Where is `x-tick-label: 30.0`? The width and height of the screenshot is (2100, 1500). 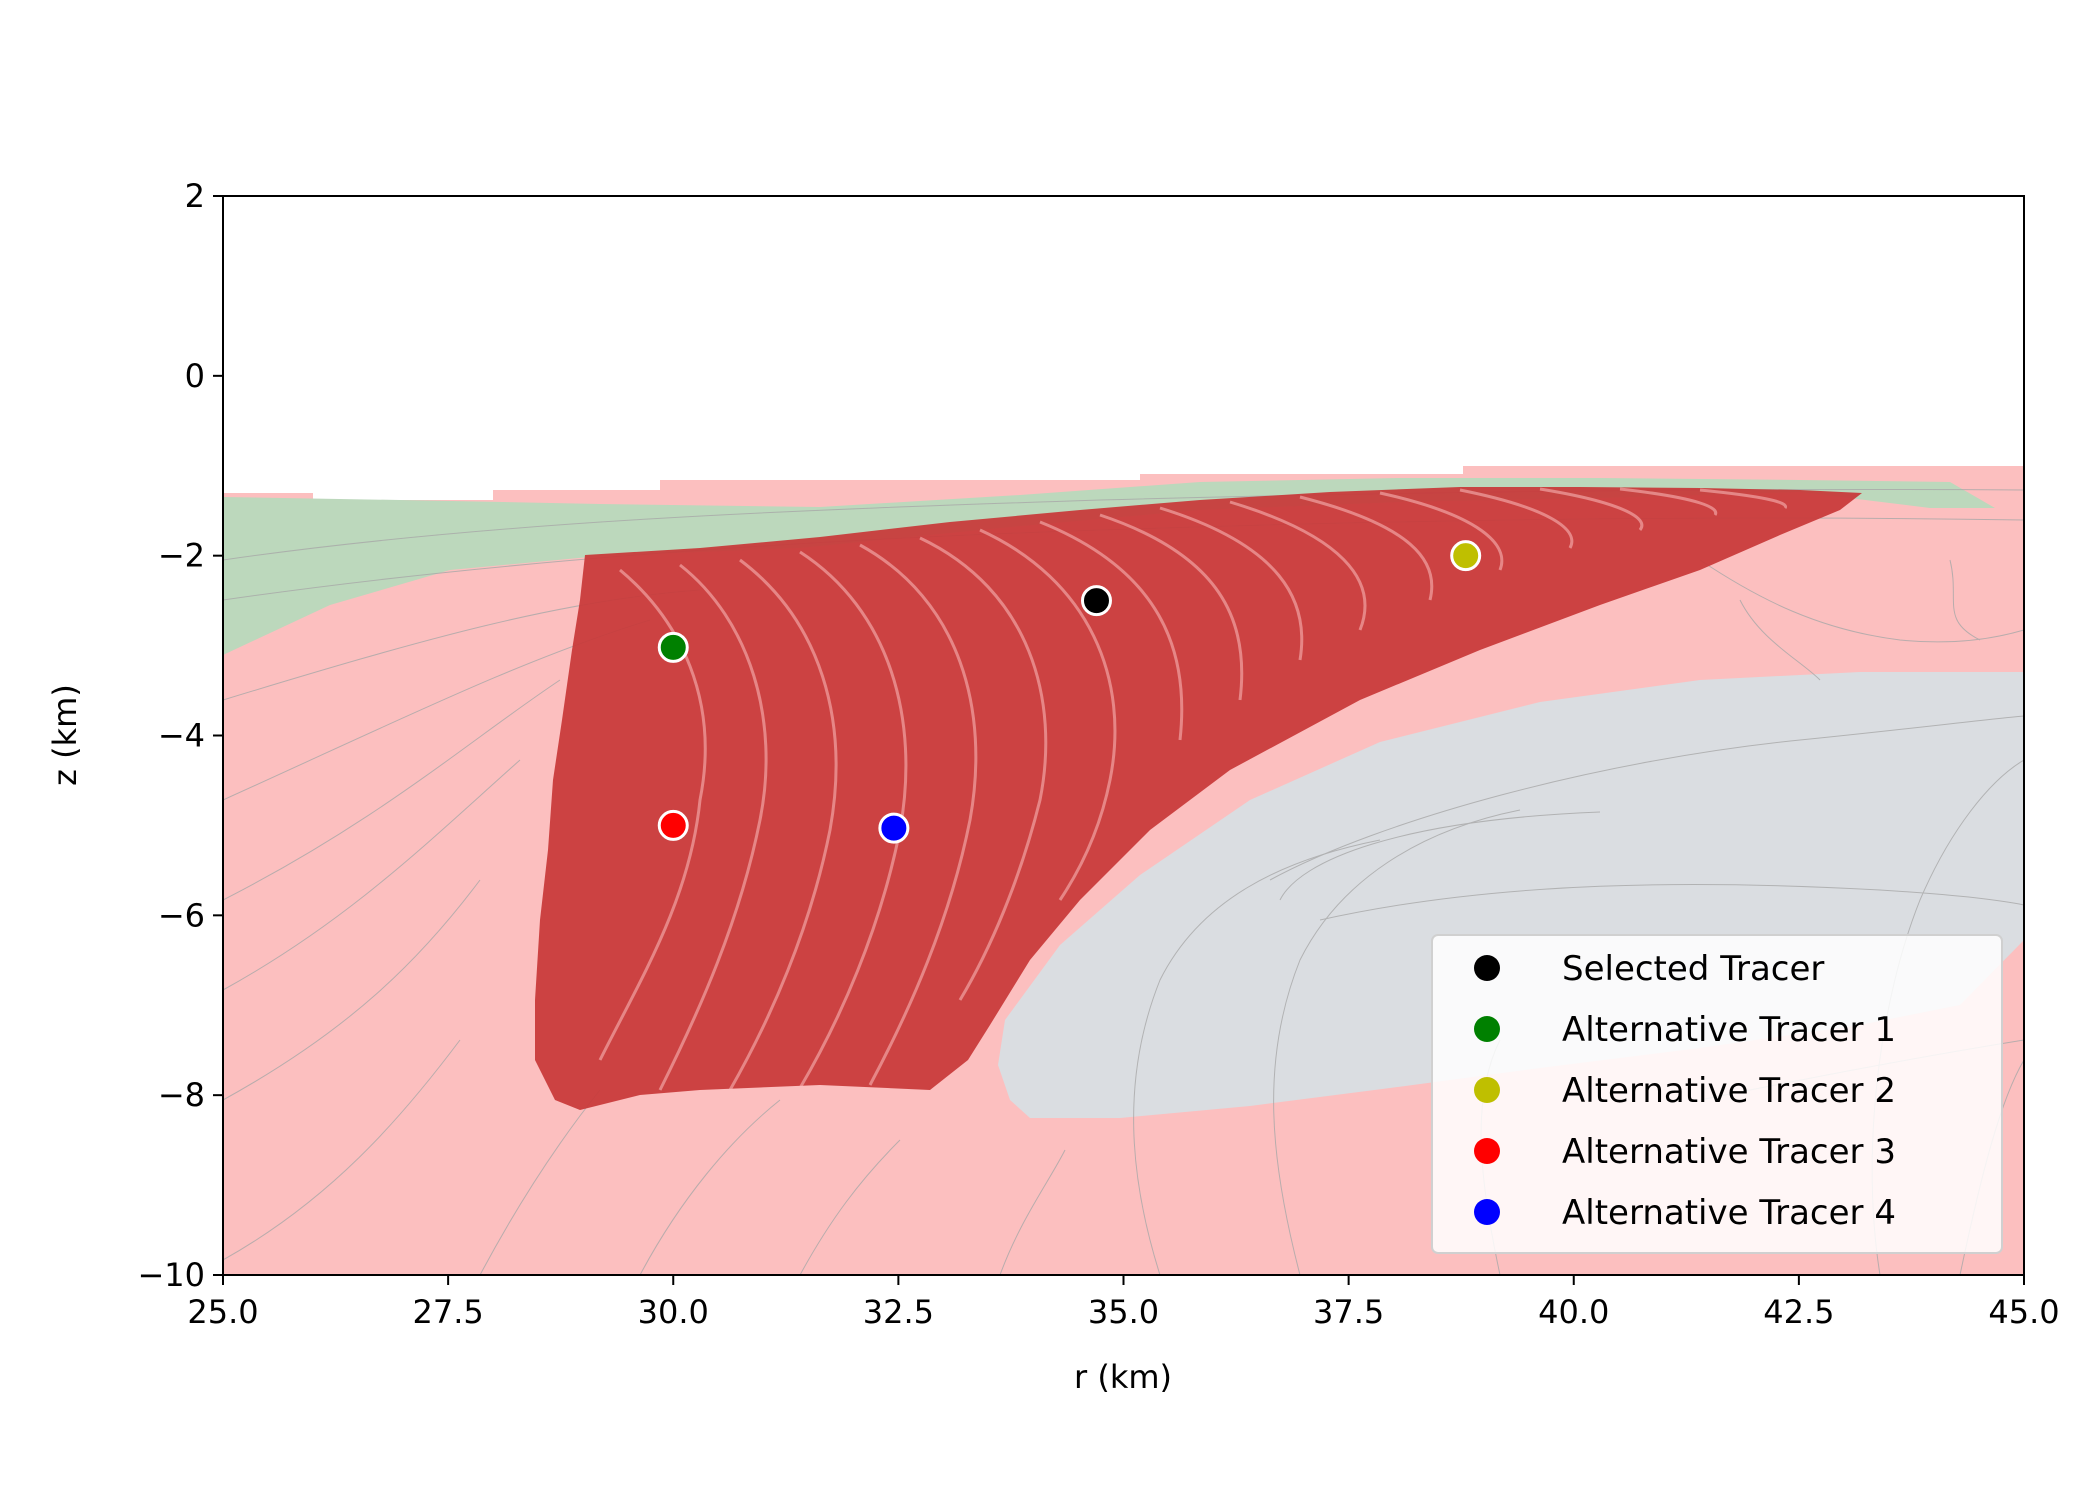
x-tick-label: 30.0 is located at coordinates (673, 1312).